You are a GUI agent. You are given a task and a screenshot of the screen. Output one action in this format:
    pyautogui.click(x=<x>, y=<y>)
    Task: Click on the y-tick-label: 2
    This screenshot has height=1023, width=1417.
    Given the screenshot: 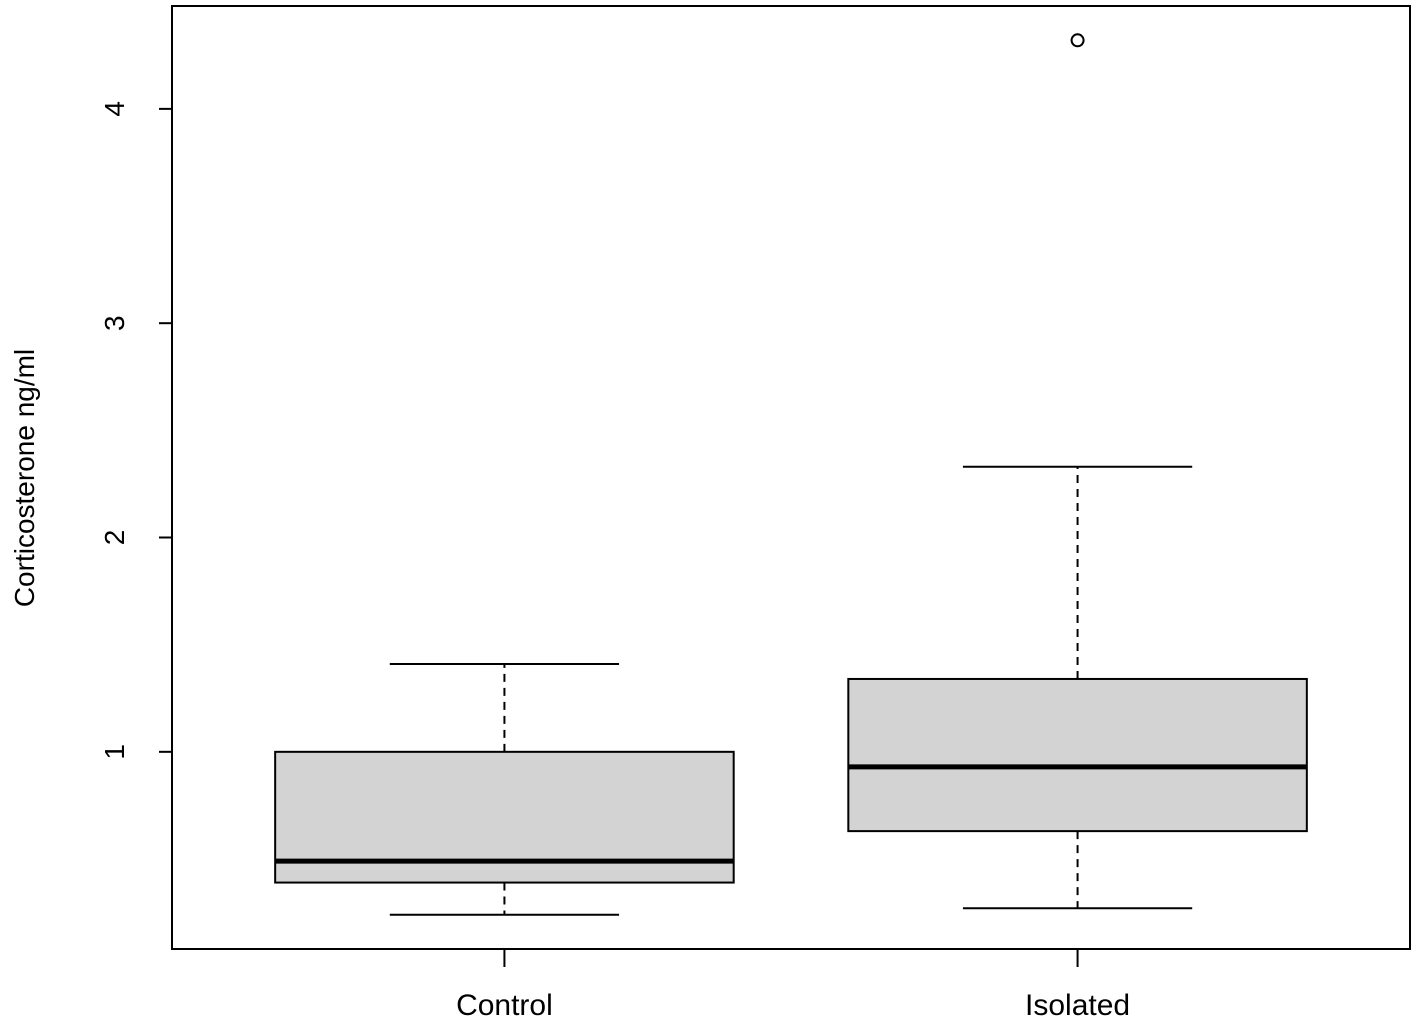 What is the action you would take?
    pyautogui.click(x=114, y=538)
    